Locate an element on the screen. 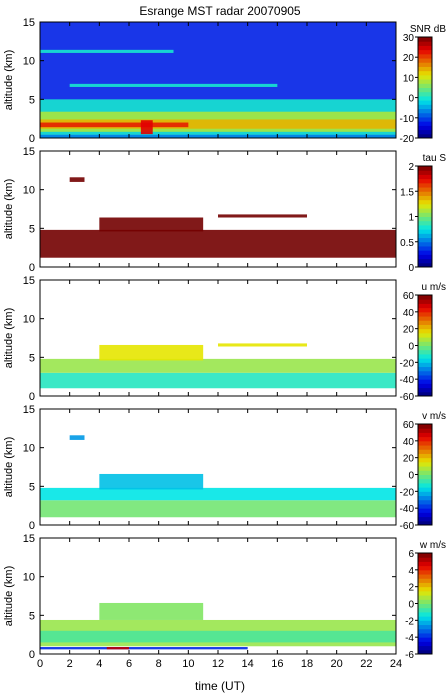 This screenshot has width=446, height=693. colorbar-tick-label: 20 is located at coordinates (409, 330).